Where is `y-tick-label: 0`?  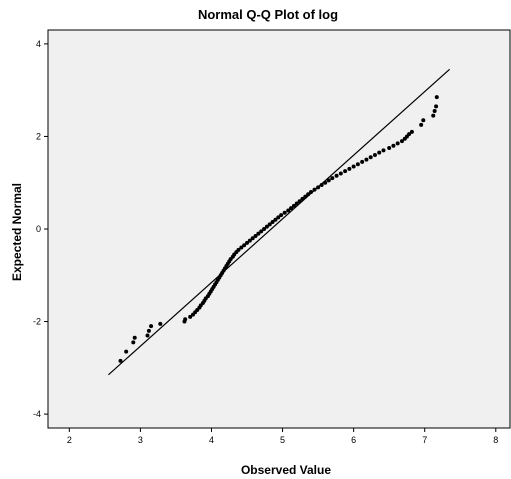 y-tick-label: 0 is located at coordinates (38, 229).